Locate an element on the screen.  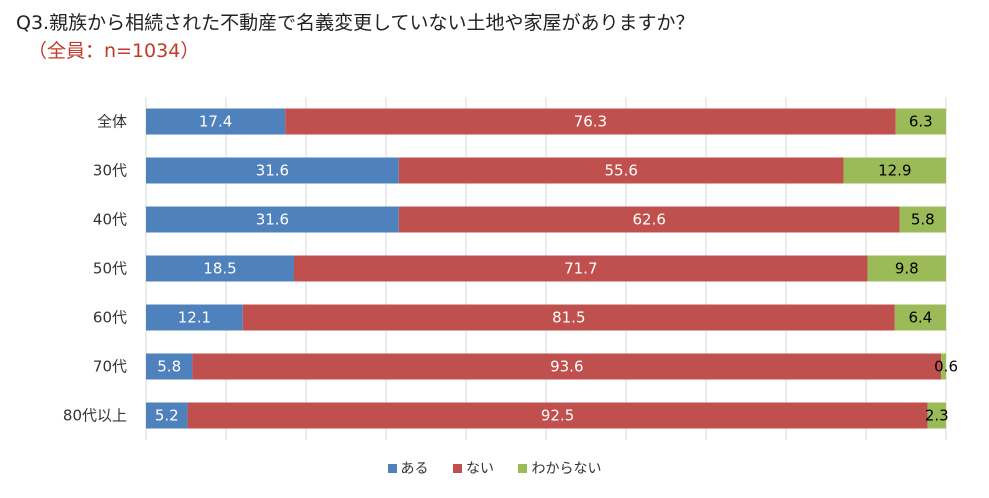
data-label: 92.5 is located at coordinates (557, 416).